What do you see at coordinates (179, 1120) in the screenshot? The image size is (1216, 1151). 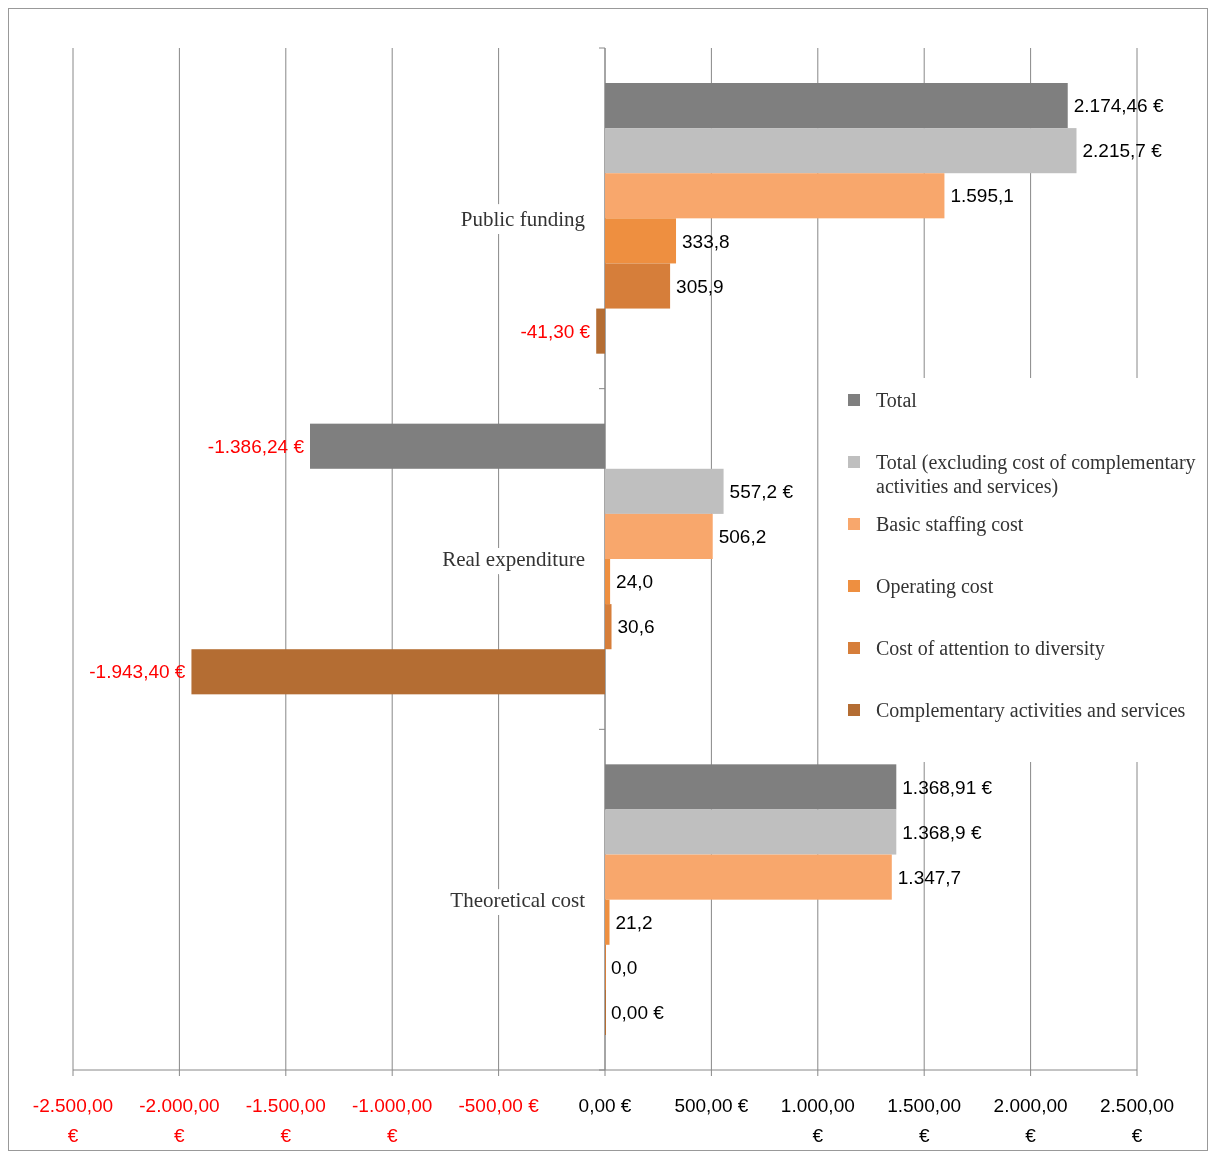 I see `x-tick-label: -2.000,00 €` at bounding box center [179, 1120].